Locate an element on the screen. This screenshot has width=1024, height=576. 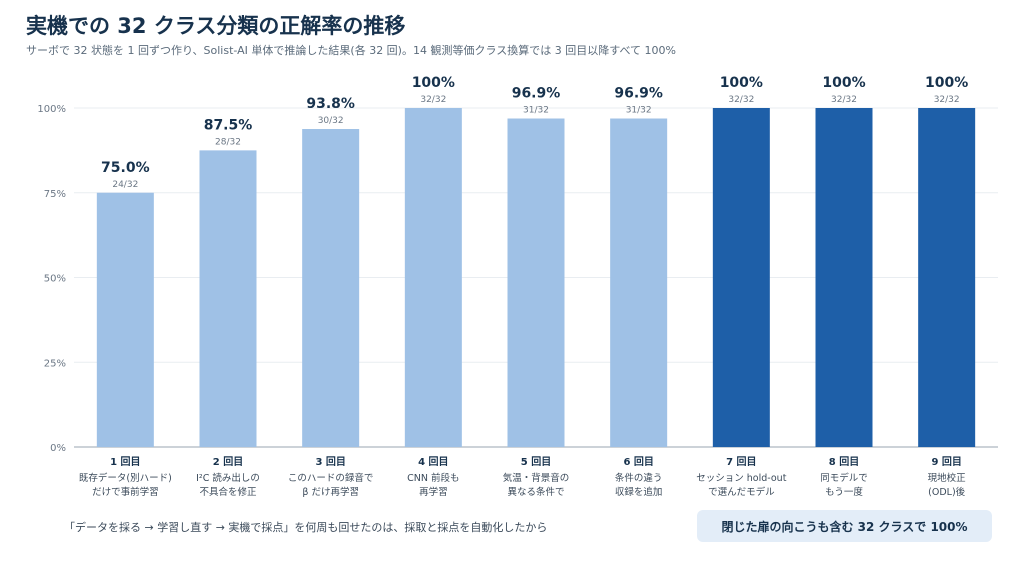
x-tick-description: 同モデルで is located at coordinates (844, 478).